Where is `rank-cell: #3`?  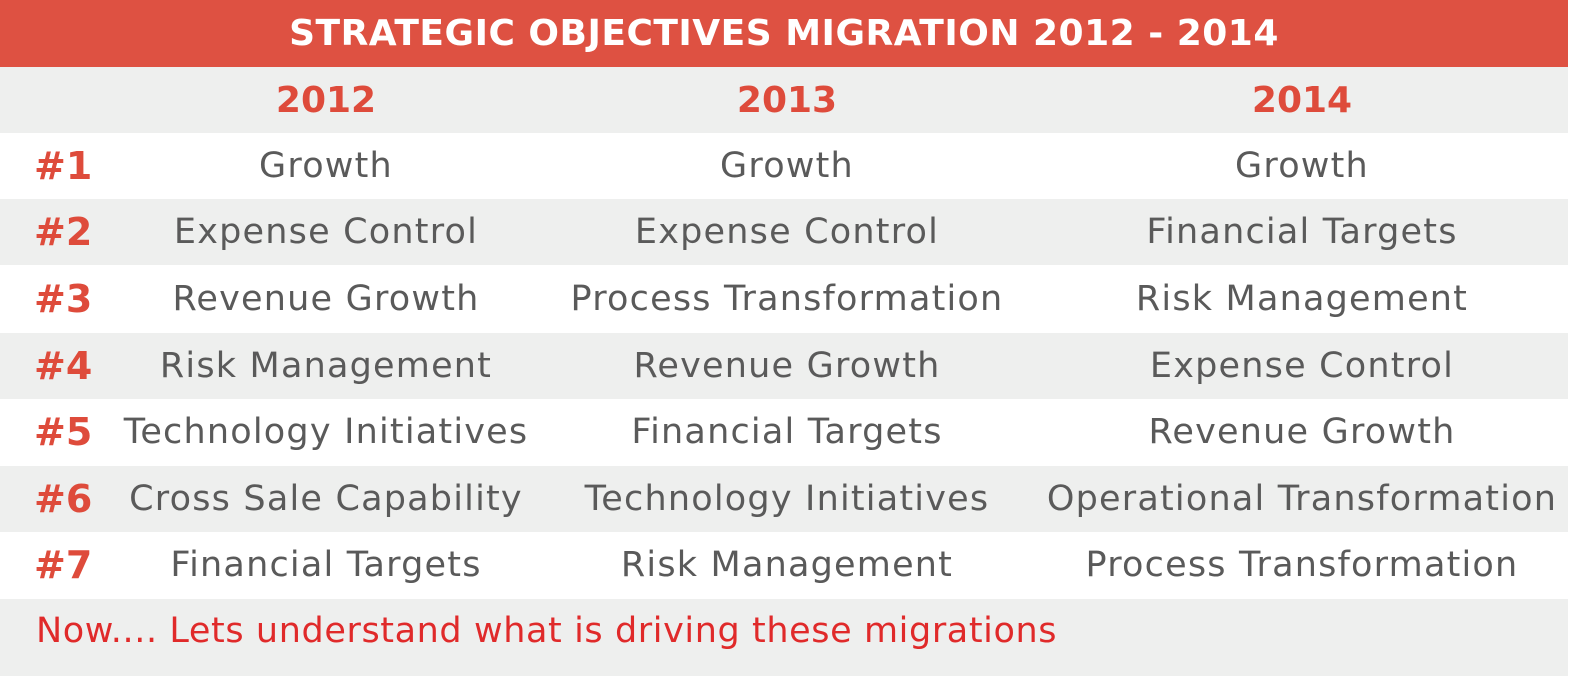
rank-cell: #3 is located at coordinates (60, 299).